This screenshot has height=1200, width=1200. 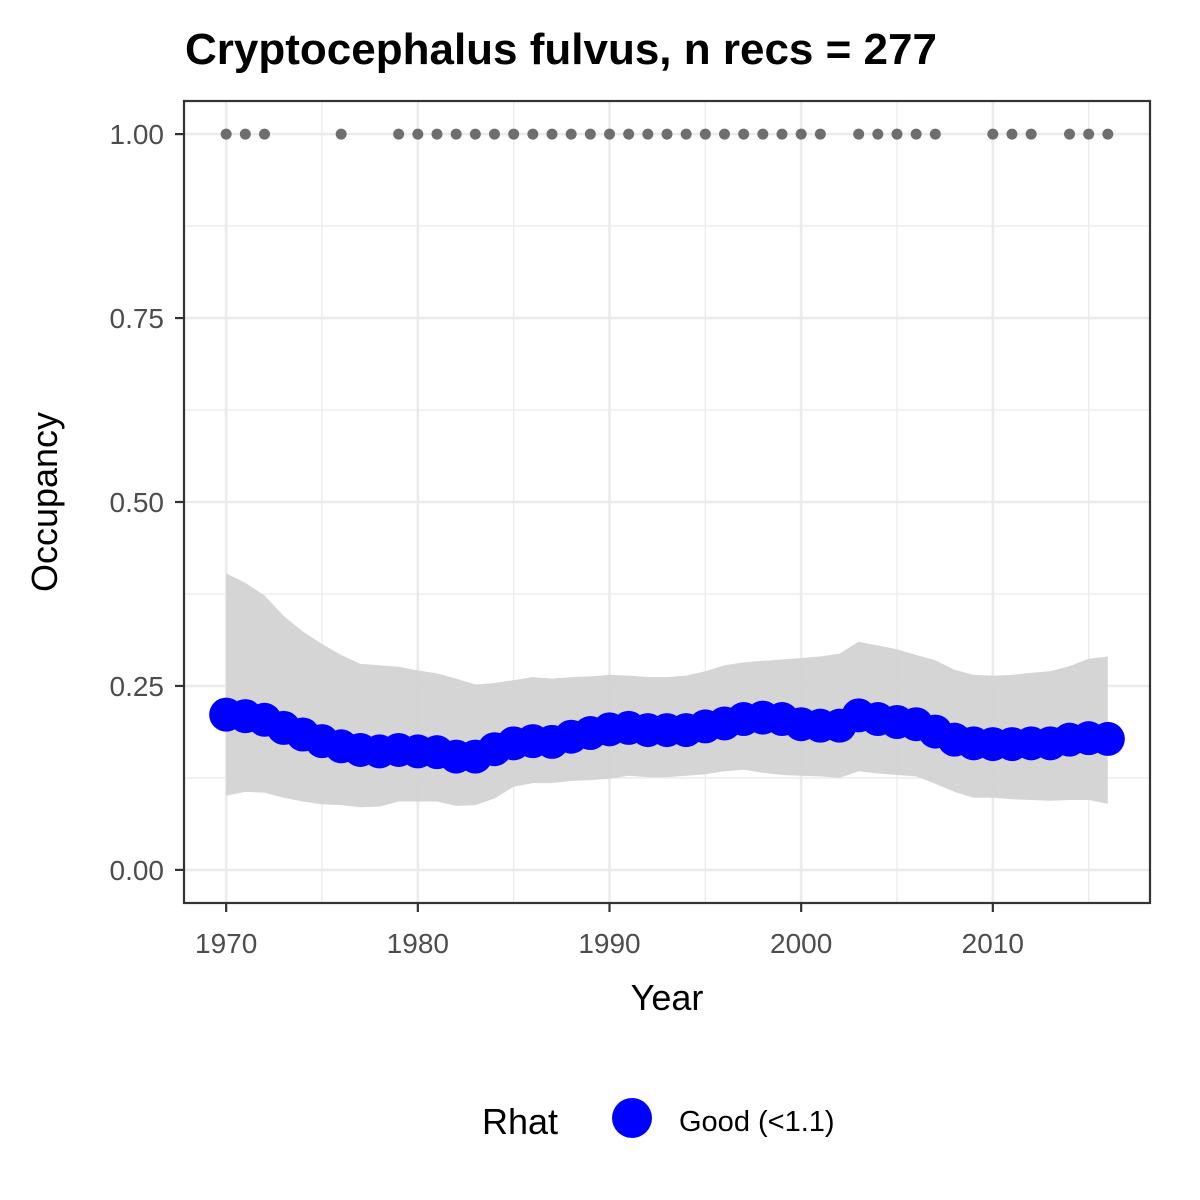 What do you see at coordinates (137, 502) in the screenshot?
I see `y-tick-label: 0.50` at bounding box center [137, 502].